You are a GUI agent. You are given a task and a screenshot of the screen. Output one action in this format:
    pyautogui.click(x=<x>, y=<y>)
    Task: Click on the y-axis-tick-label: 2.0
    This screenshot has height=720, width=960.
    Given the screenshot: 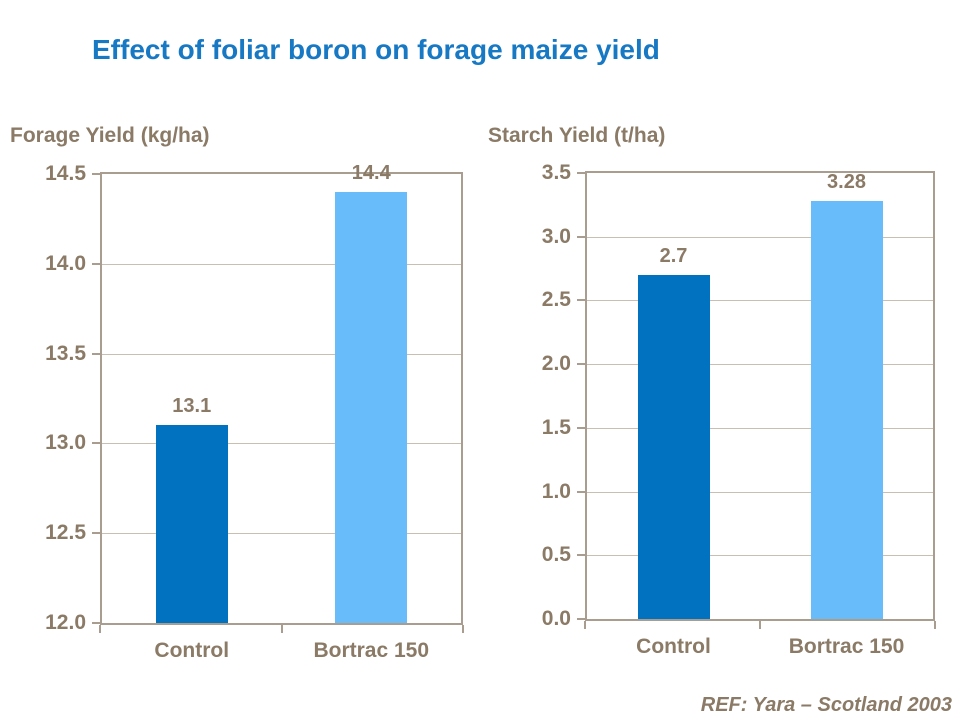 What is the action you would take?
    pyautogui.click(x=556, y=364)
    